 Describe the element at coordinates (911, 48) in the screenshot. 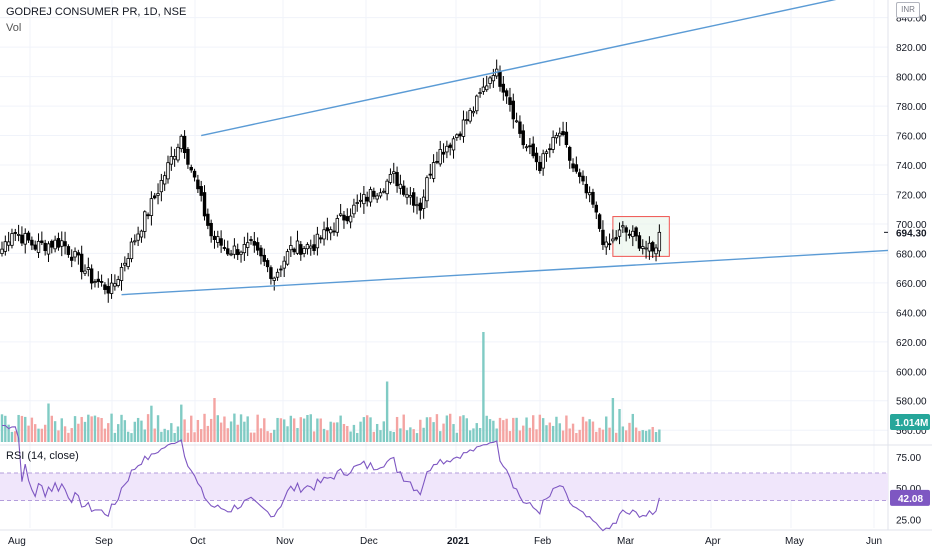

I see `price-tick-label: 820.00` at that location.